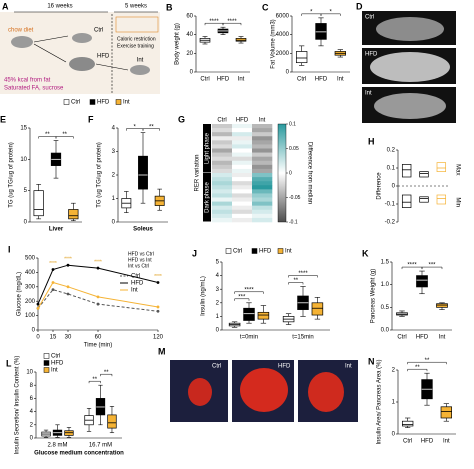  Describe the element at coordinates (98, 300) in the screenshot. I see `line` at that location.